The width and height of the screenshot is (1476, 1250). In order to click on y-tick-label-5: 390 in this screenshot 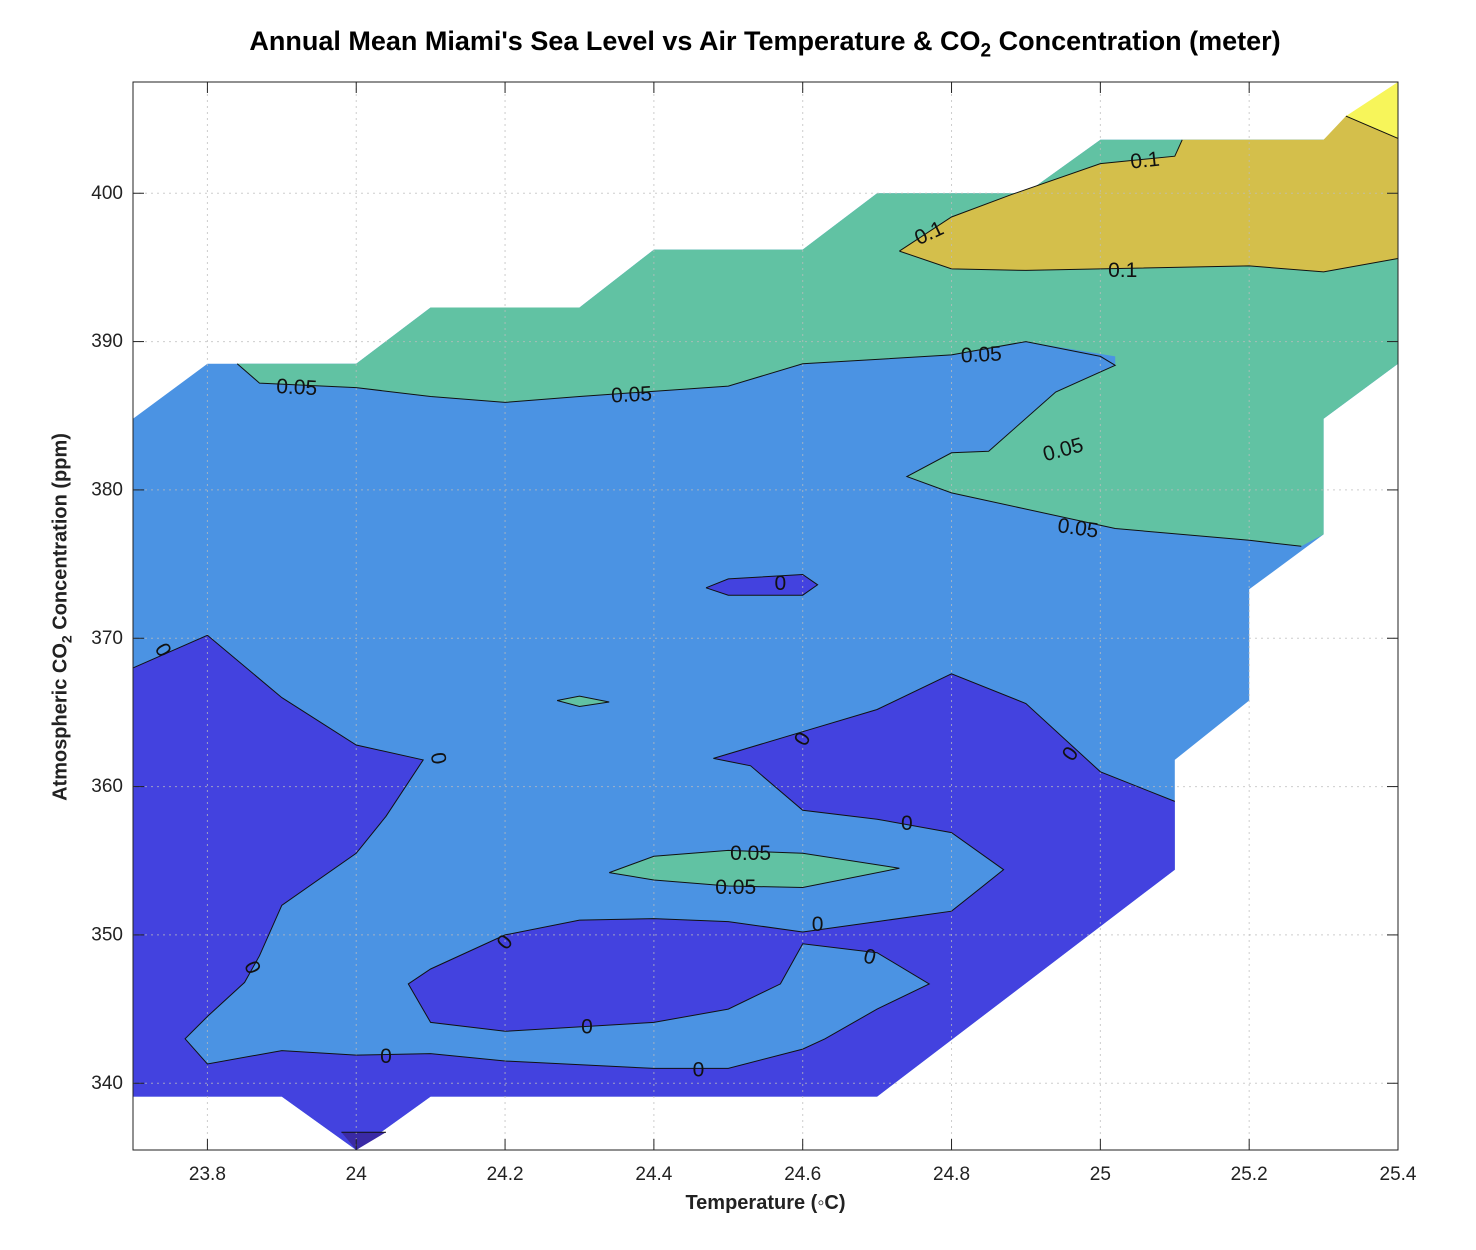, I will do `click(107, 341)`.